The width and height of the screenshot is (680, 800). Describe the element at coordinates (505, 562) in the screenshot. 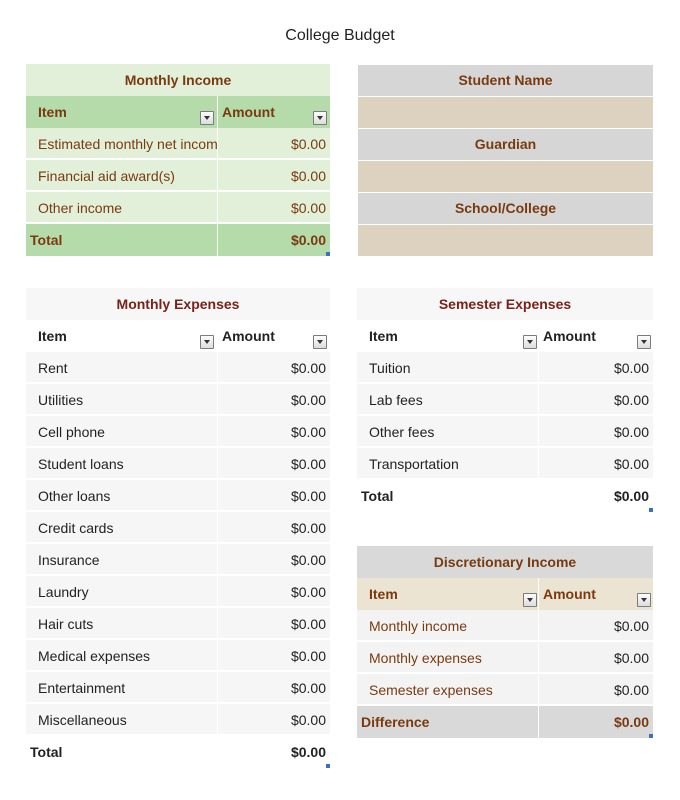

I see `discretionary-income-caption: Discretionary Income` at that location.